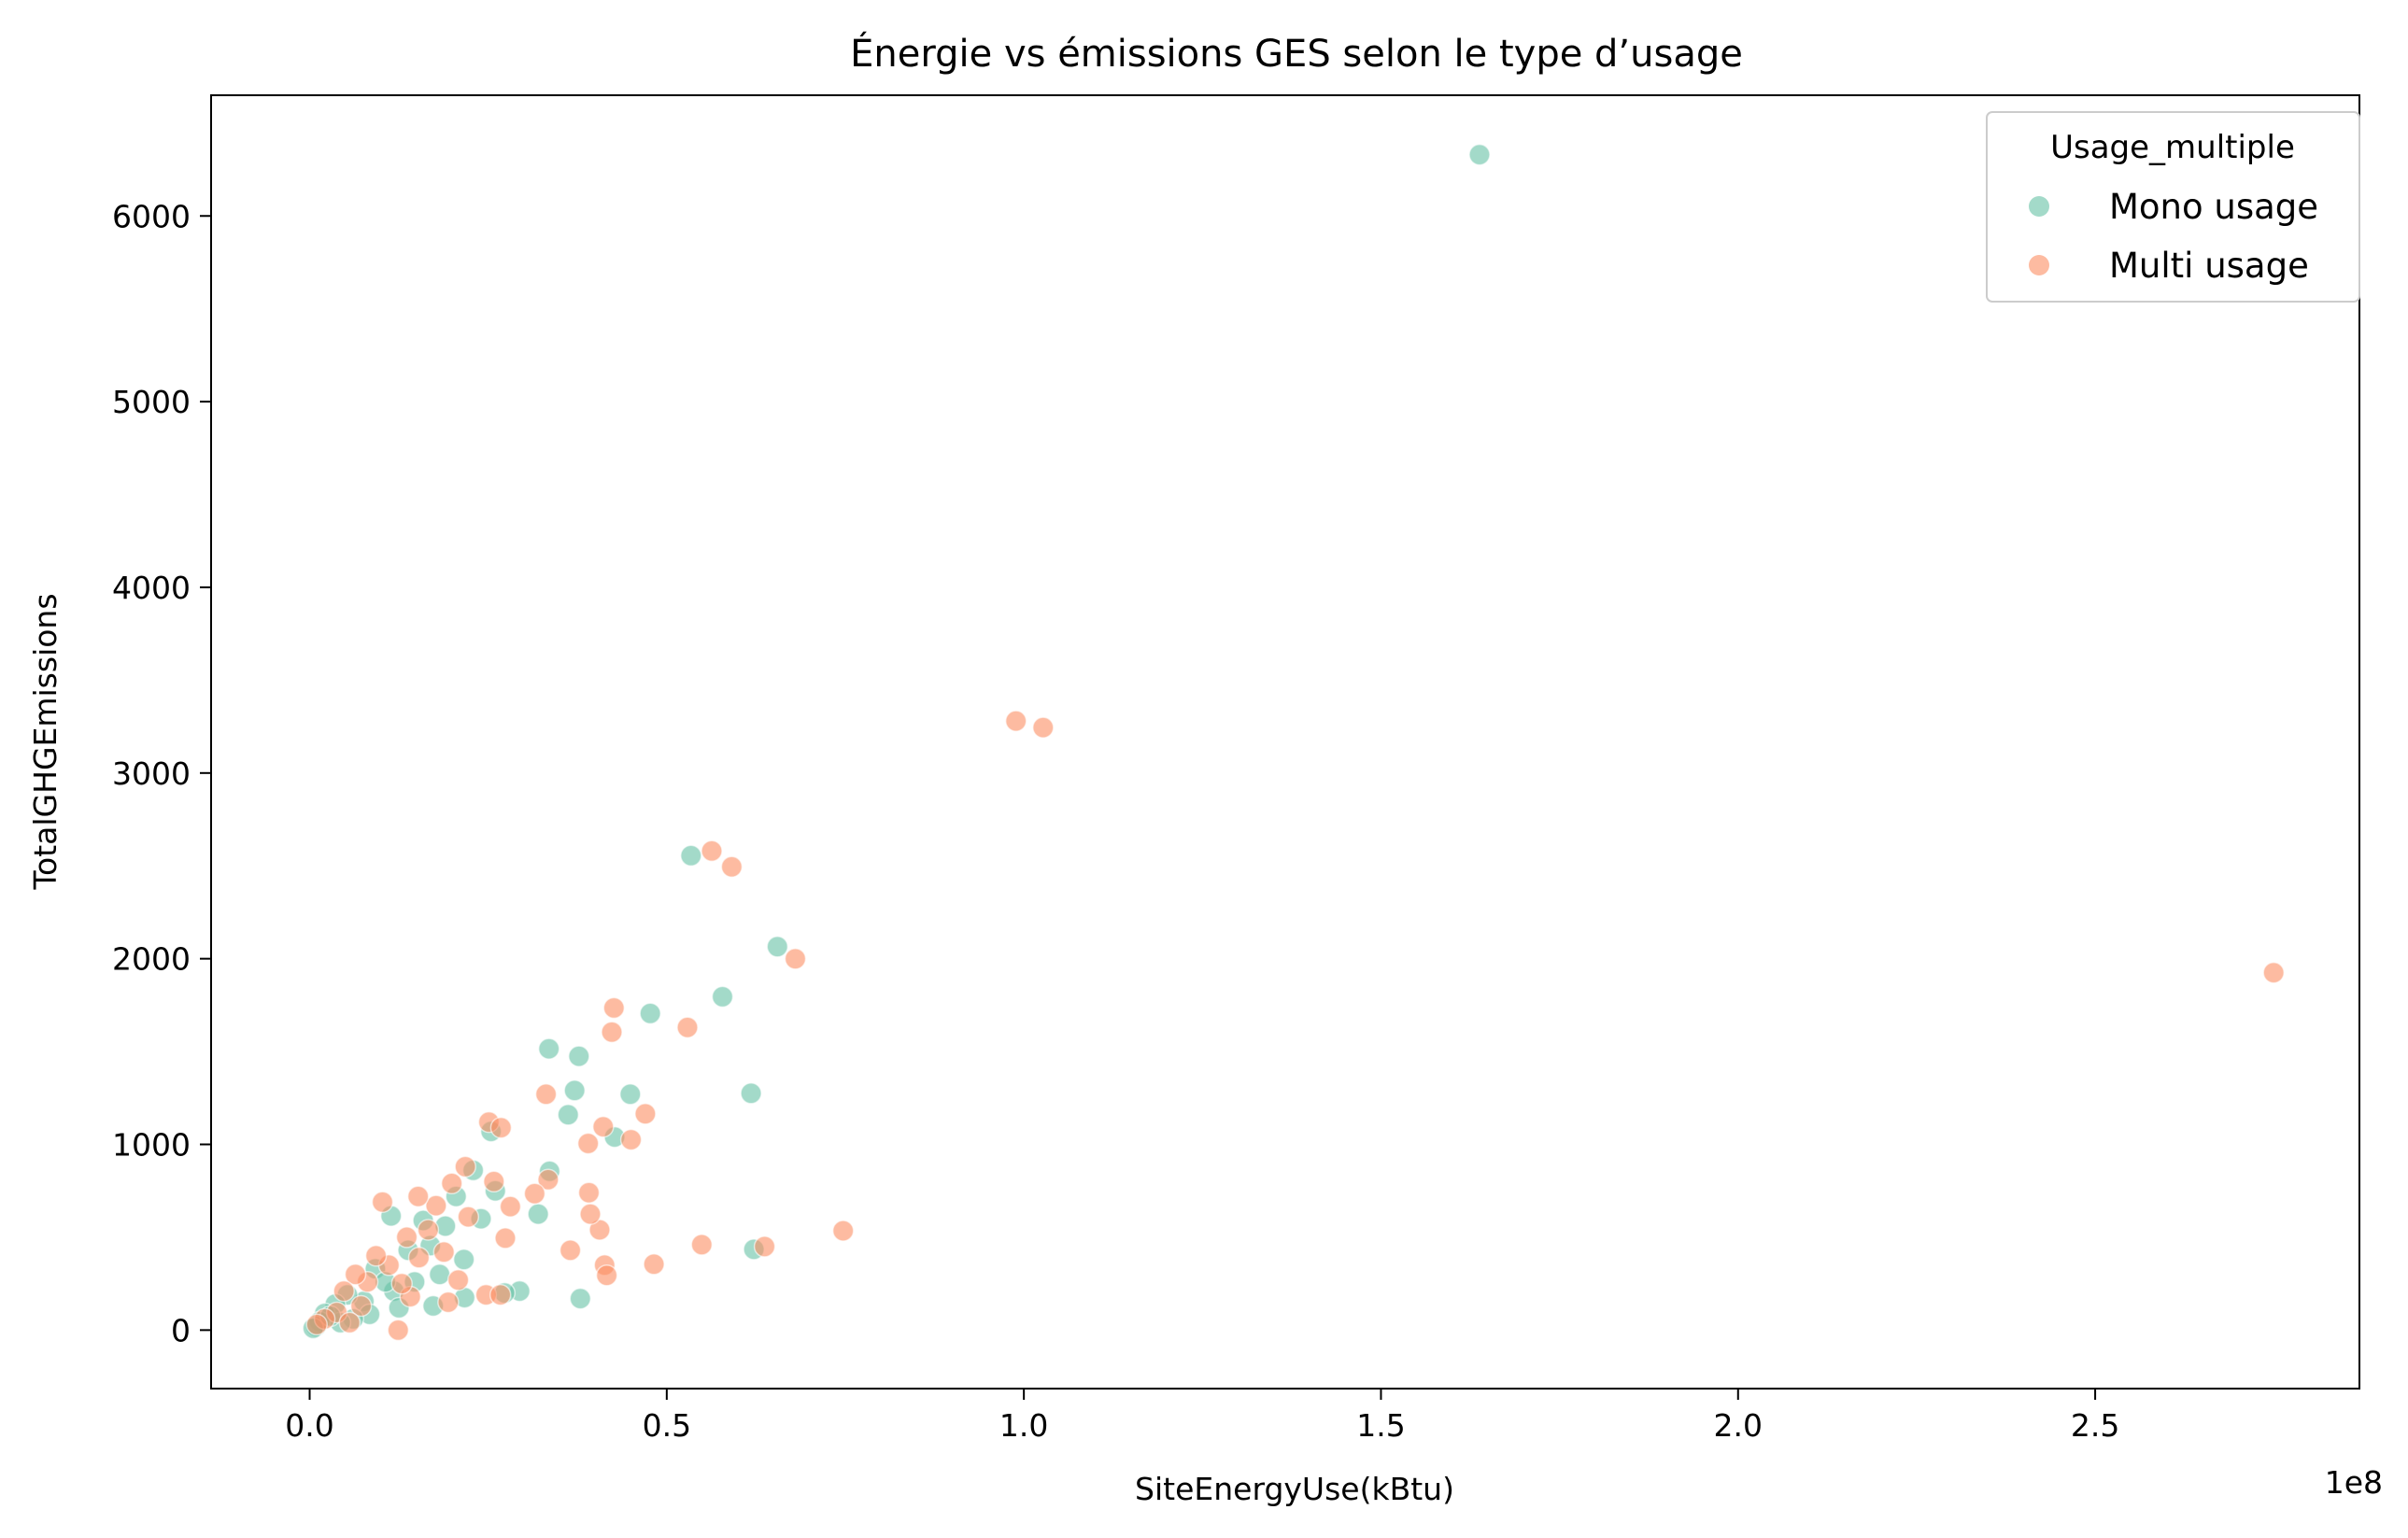 This screenshot has height=1538, width=2408. What do you see at coordinates (1294, 1489) in the screenshot?
I see `x-axis-label: SiteEnergyUse(kBtu)` at bounding box center [1294, 1489].